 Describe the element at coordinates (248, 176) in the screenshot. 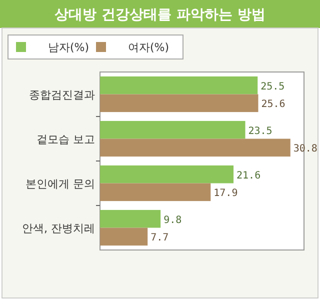

I see `data-label: 21.6` at that location.